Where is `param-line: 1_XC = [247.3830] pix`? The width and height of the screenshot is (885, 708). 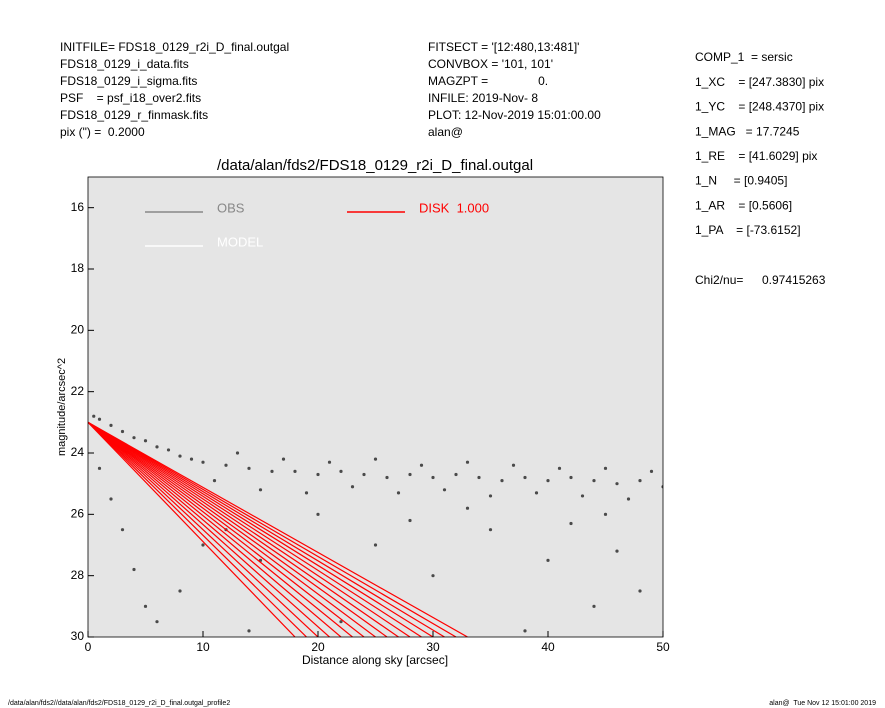 param-line: 1_XC = [247.3830] pix is located at coordinates (759, 82).